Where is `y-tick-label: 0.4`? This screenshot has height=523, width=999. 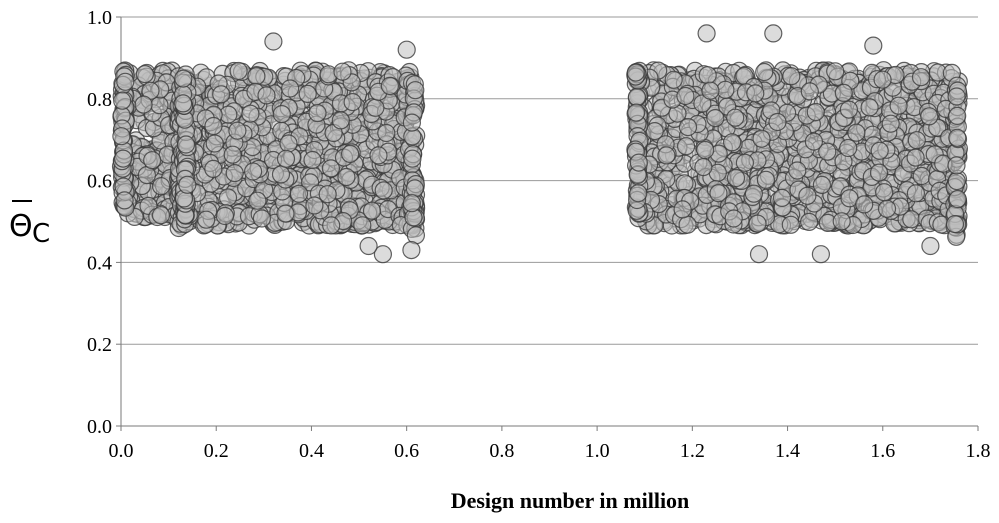
y-tick-label: 0.4 is located at coordinates (99, 263).